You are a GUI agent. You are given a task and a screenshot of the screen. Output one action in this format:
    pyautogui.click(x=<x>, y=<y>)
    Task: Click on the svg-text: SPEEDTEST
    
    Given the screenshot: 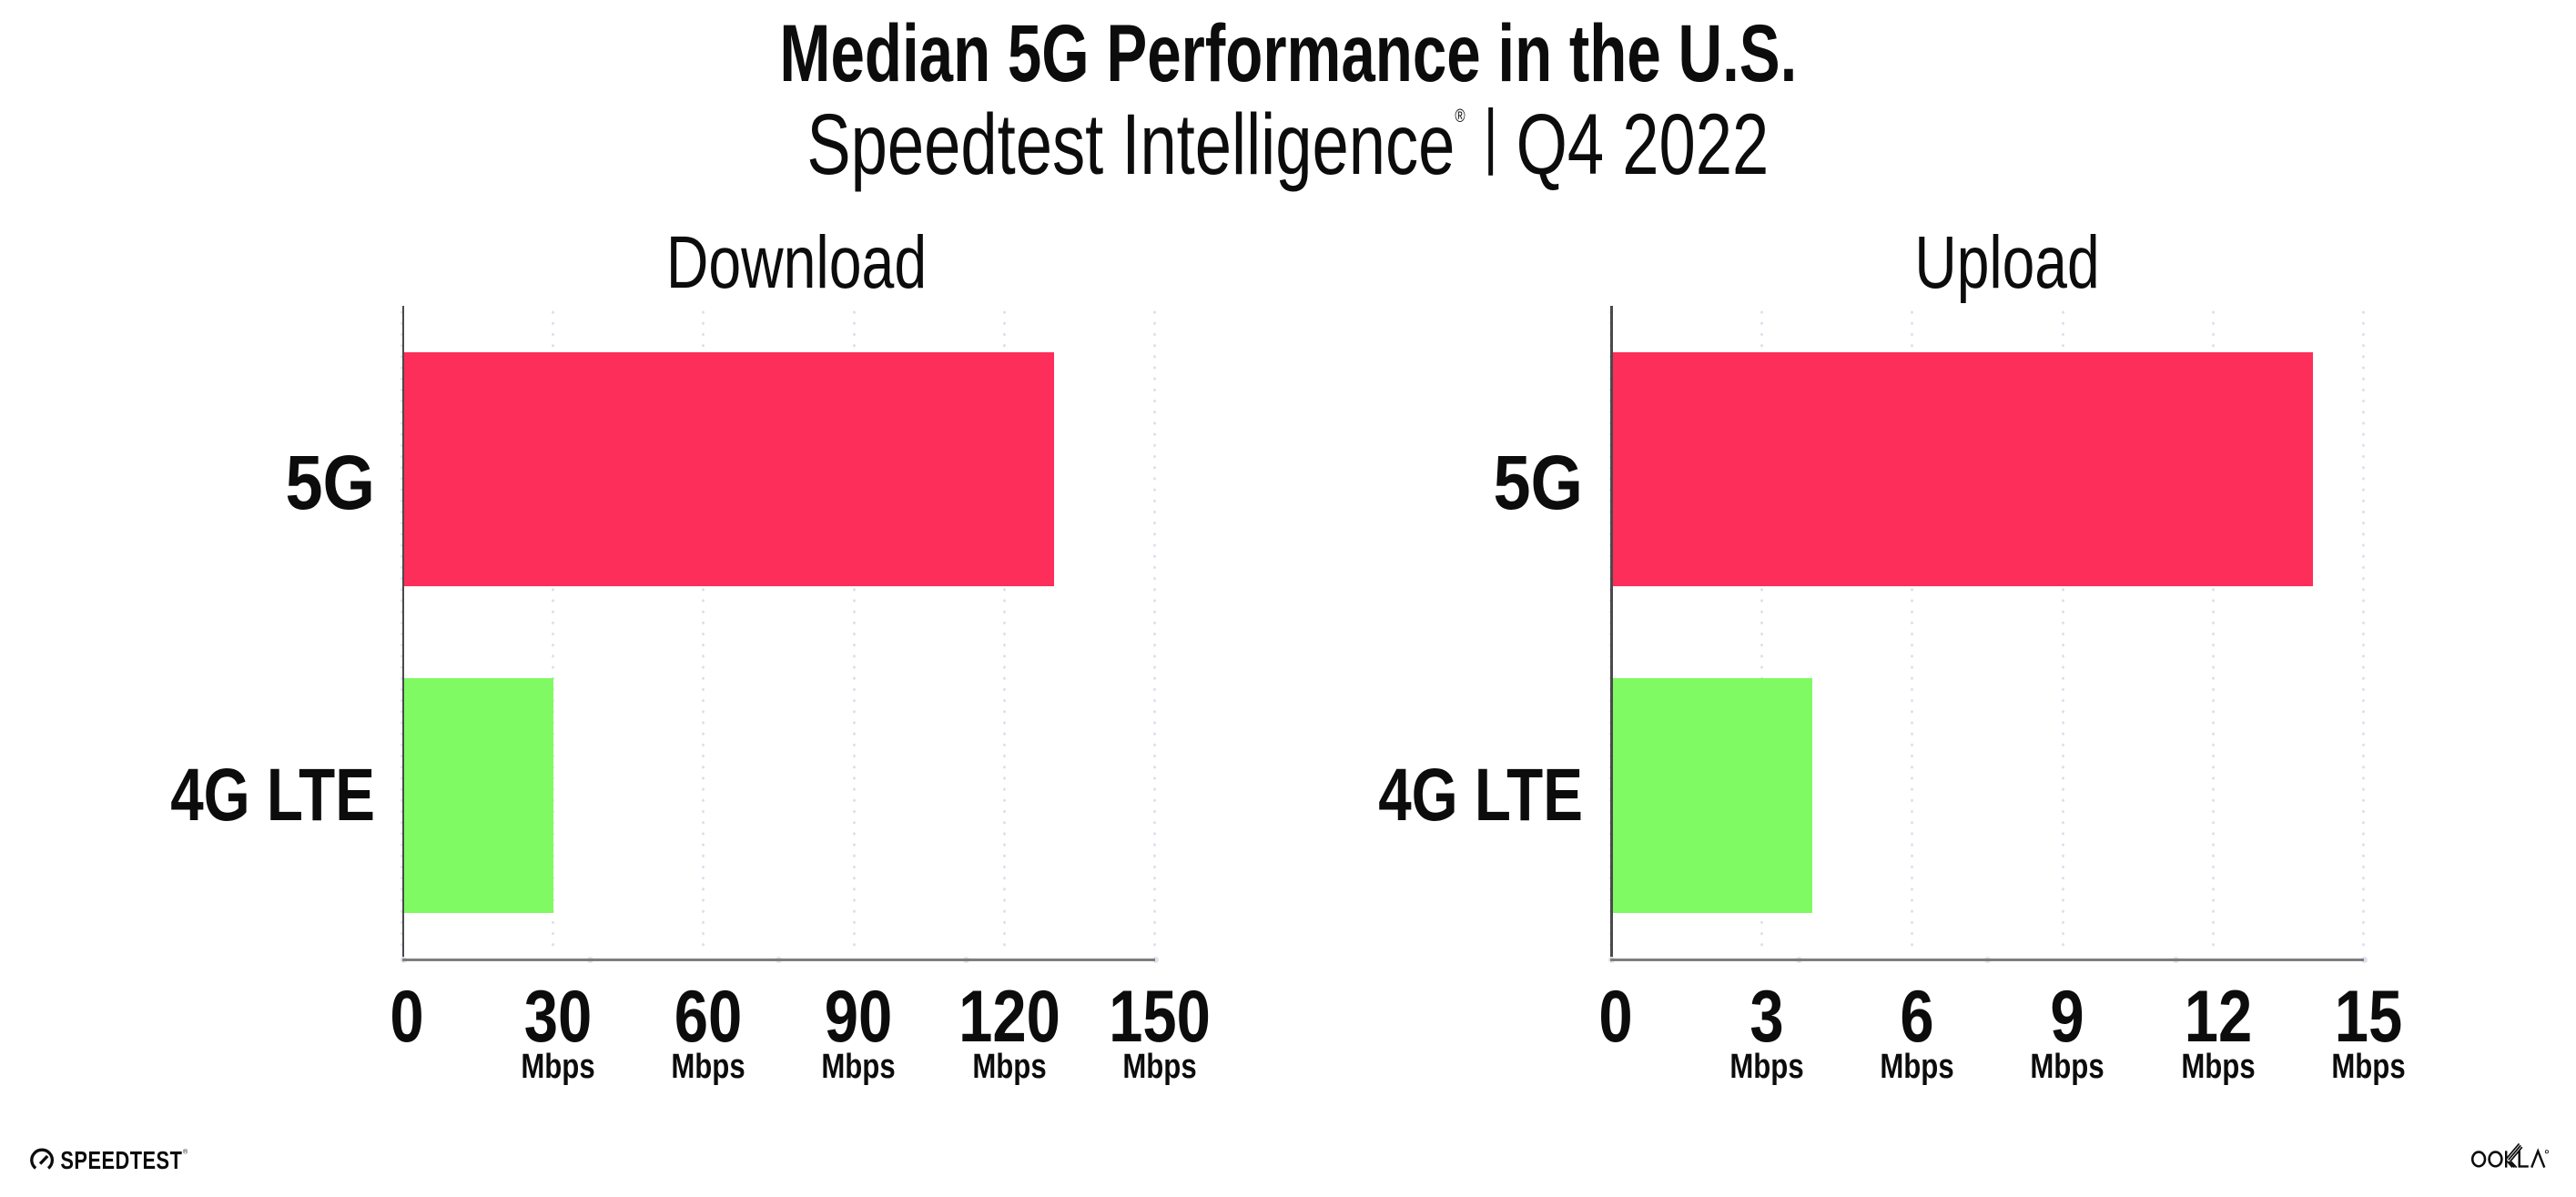 What is the action you would take?
    pyautogui.click(x=121, y=1160)
    